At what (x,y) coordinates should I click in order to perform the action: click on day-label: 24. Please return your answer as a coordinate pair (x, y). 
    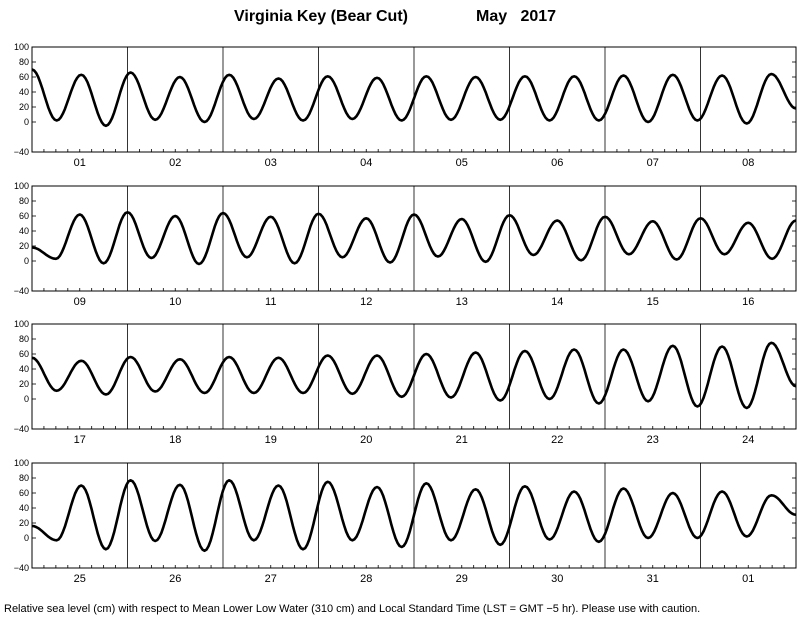
    Looking at the image, I should click on (748, 440).